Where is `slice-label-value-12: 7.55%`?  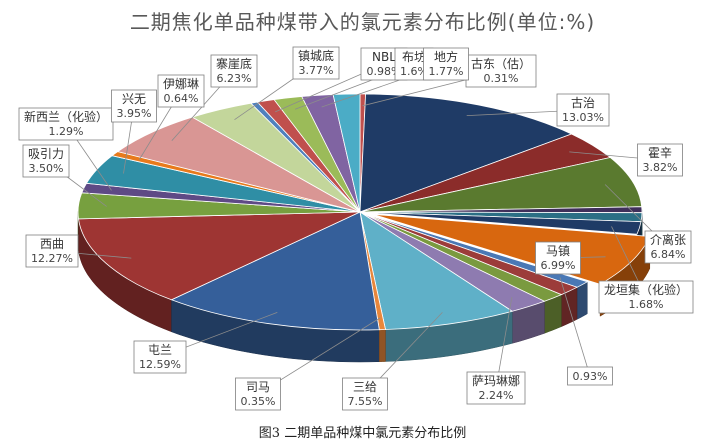
slice-label-value-12: 7.55% is located at coordinates (365, 401).